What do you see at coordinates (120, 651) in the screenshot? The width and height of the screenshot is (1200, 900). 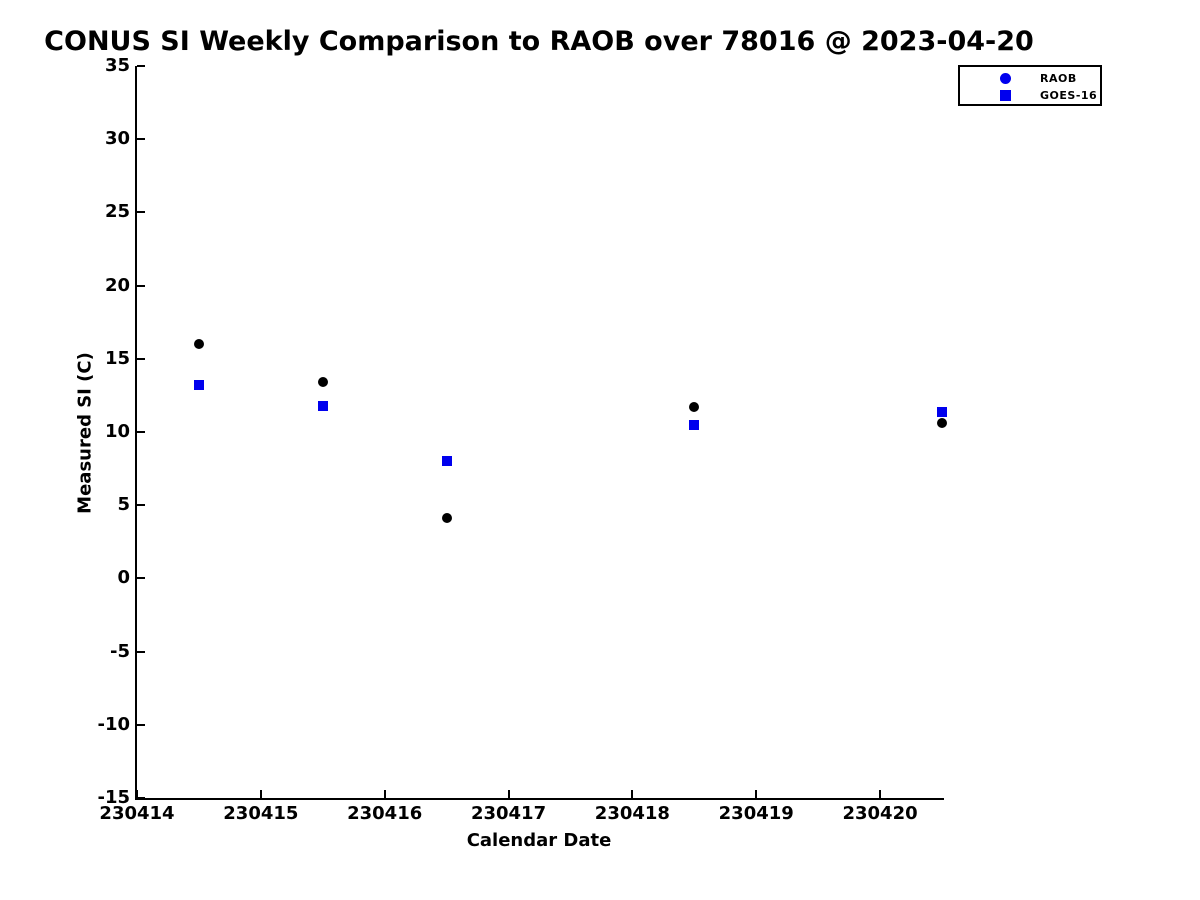 I see `y-tick-label: -5` at bounding box center [120, 651].